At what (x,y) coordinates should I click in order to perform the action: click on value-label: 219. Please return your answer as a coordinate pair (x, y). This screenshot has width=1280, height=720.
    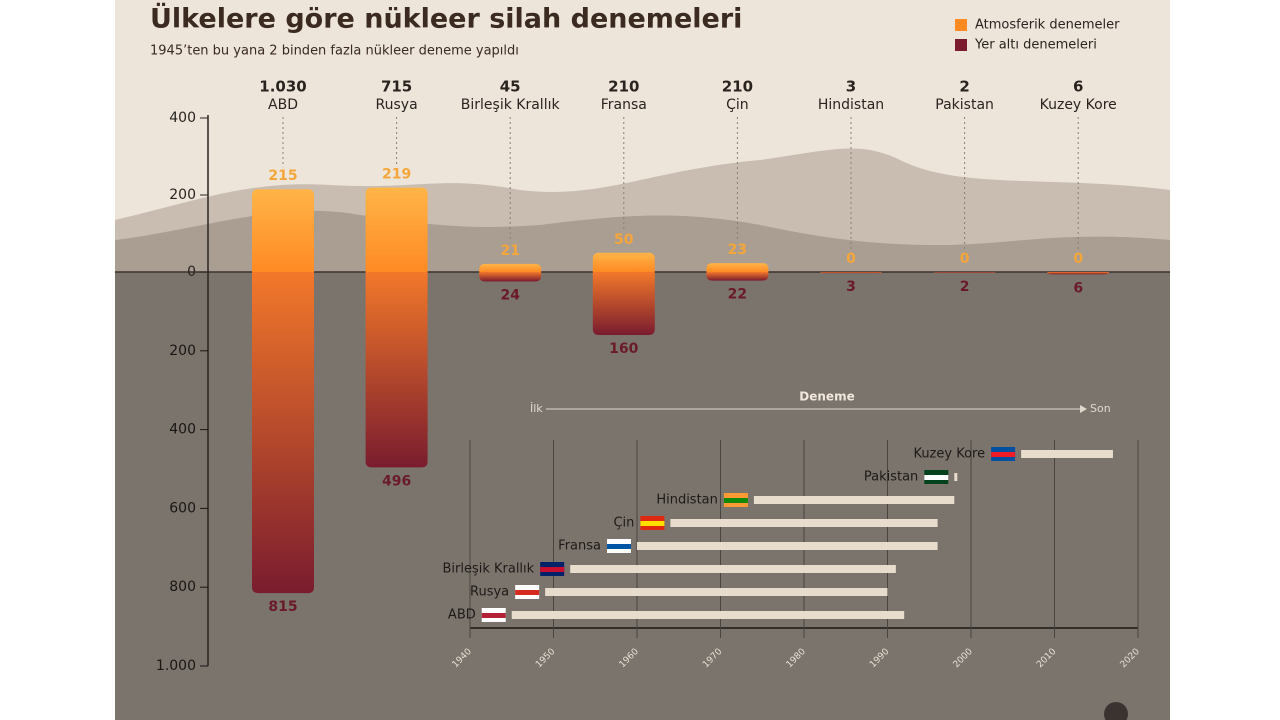
    Looking at the image, I should click on (396, 175).